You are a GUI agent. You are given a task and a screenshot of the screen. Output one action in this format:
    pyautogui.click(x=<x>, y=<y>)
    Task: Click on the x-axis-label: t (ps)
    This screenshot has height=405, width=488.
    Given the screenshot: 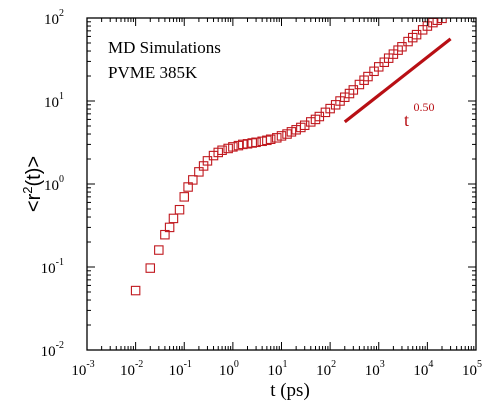 What is the action you would take?
    pyautogui.click(x=290, y=390)
    